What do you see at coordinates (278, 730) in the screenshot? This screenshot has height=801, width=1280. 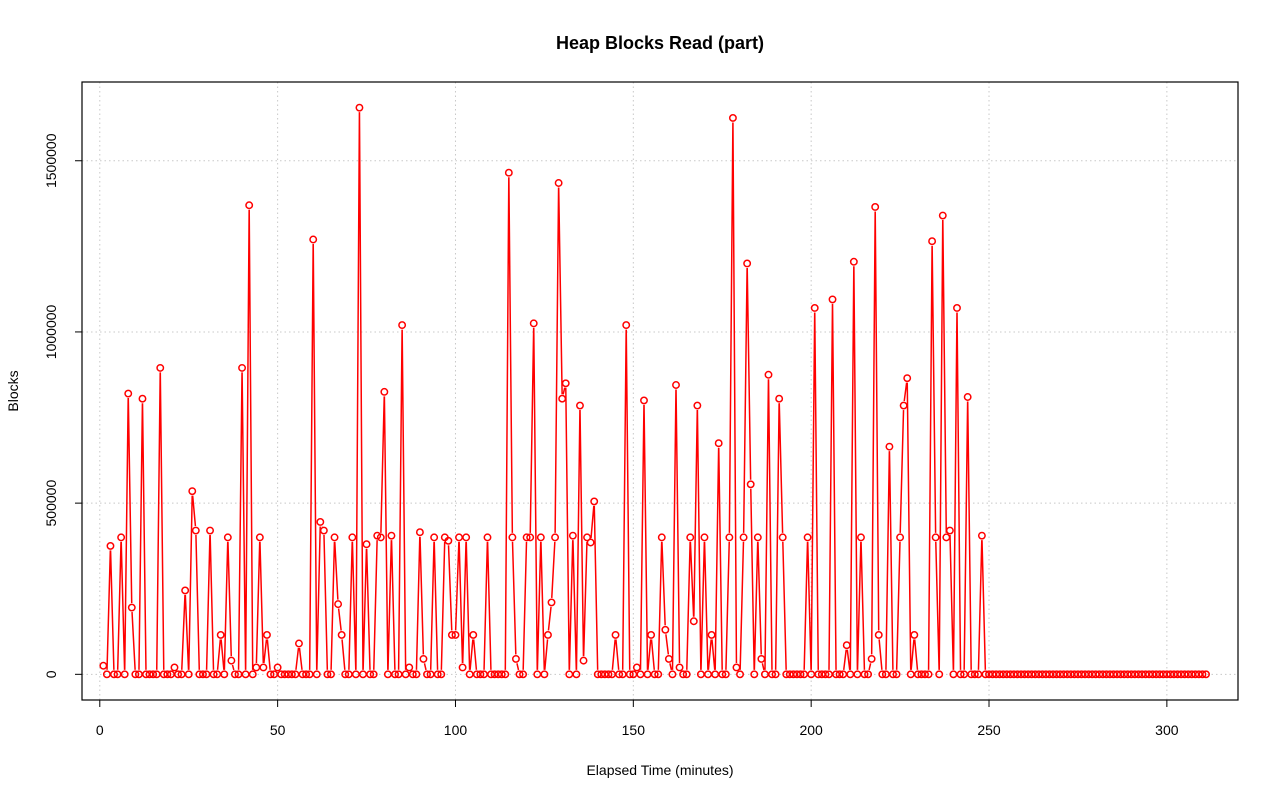 I see `x-tick-label: 50` at bounding box center [278, 730].